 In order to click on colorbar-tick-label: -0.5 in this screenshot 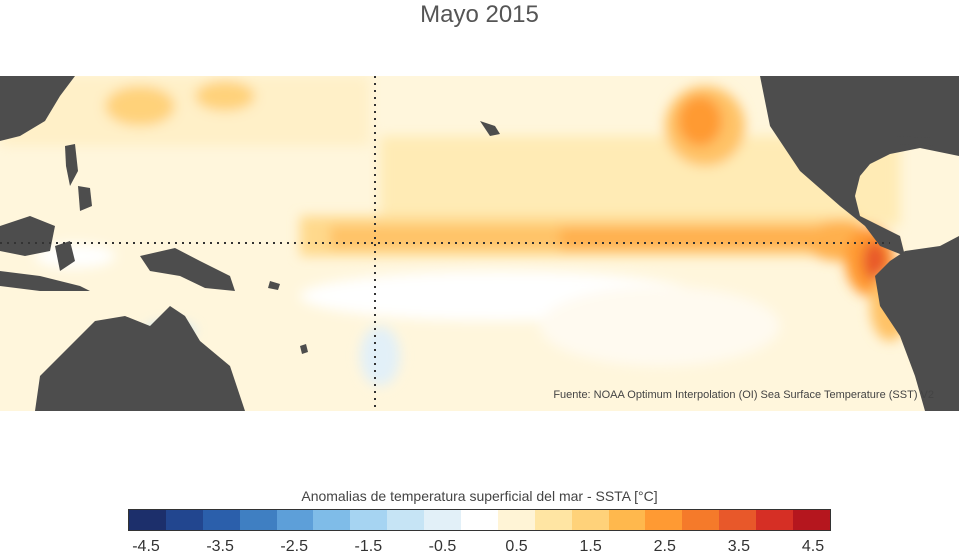, I will do `click(442, 546)`.